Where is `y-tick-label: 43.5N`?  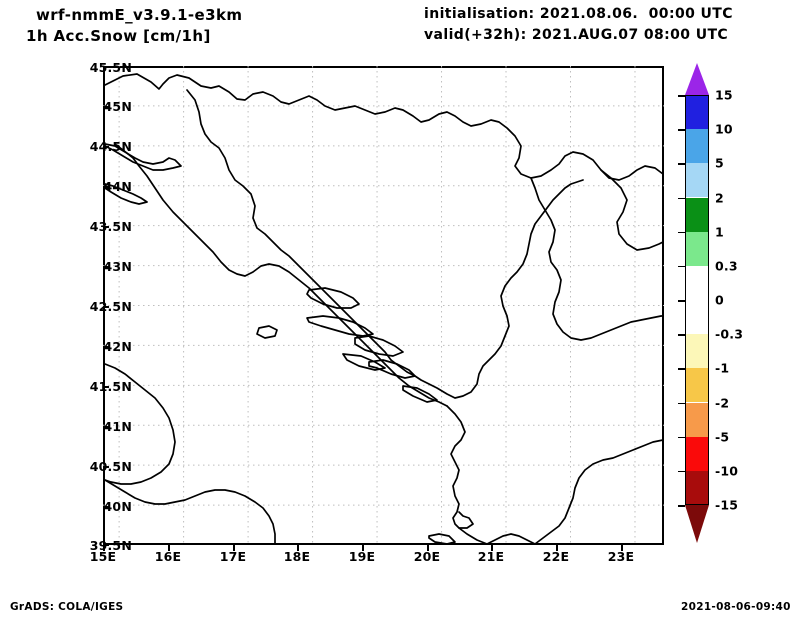
y-tick-label: 43.5N is located at coordinates (110, 226).